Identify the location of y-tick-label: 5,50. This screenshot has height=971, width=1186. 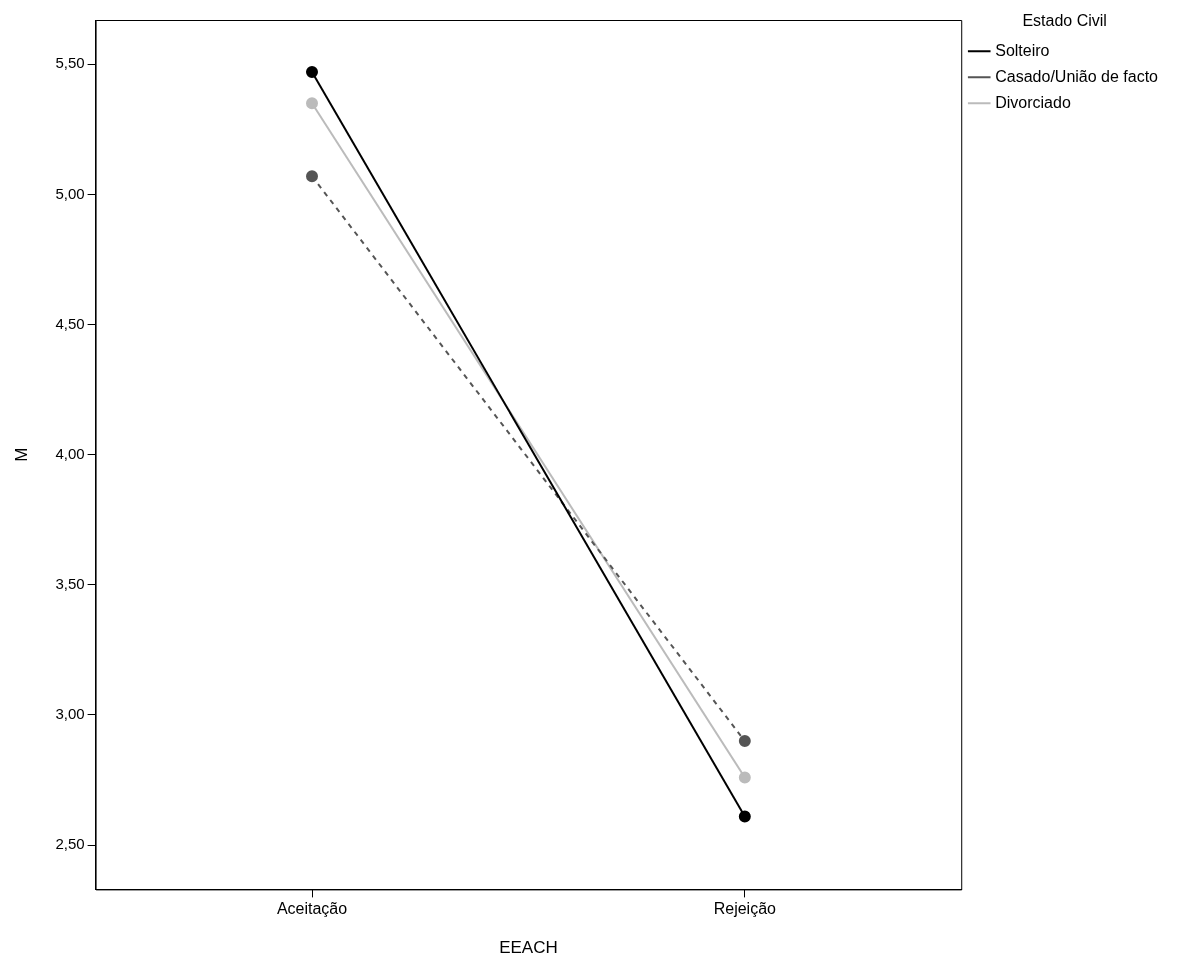
(70, 63).